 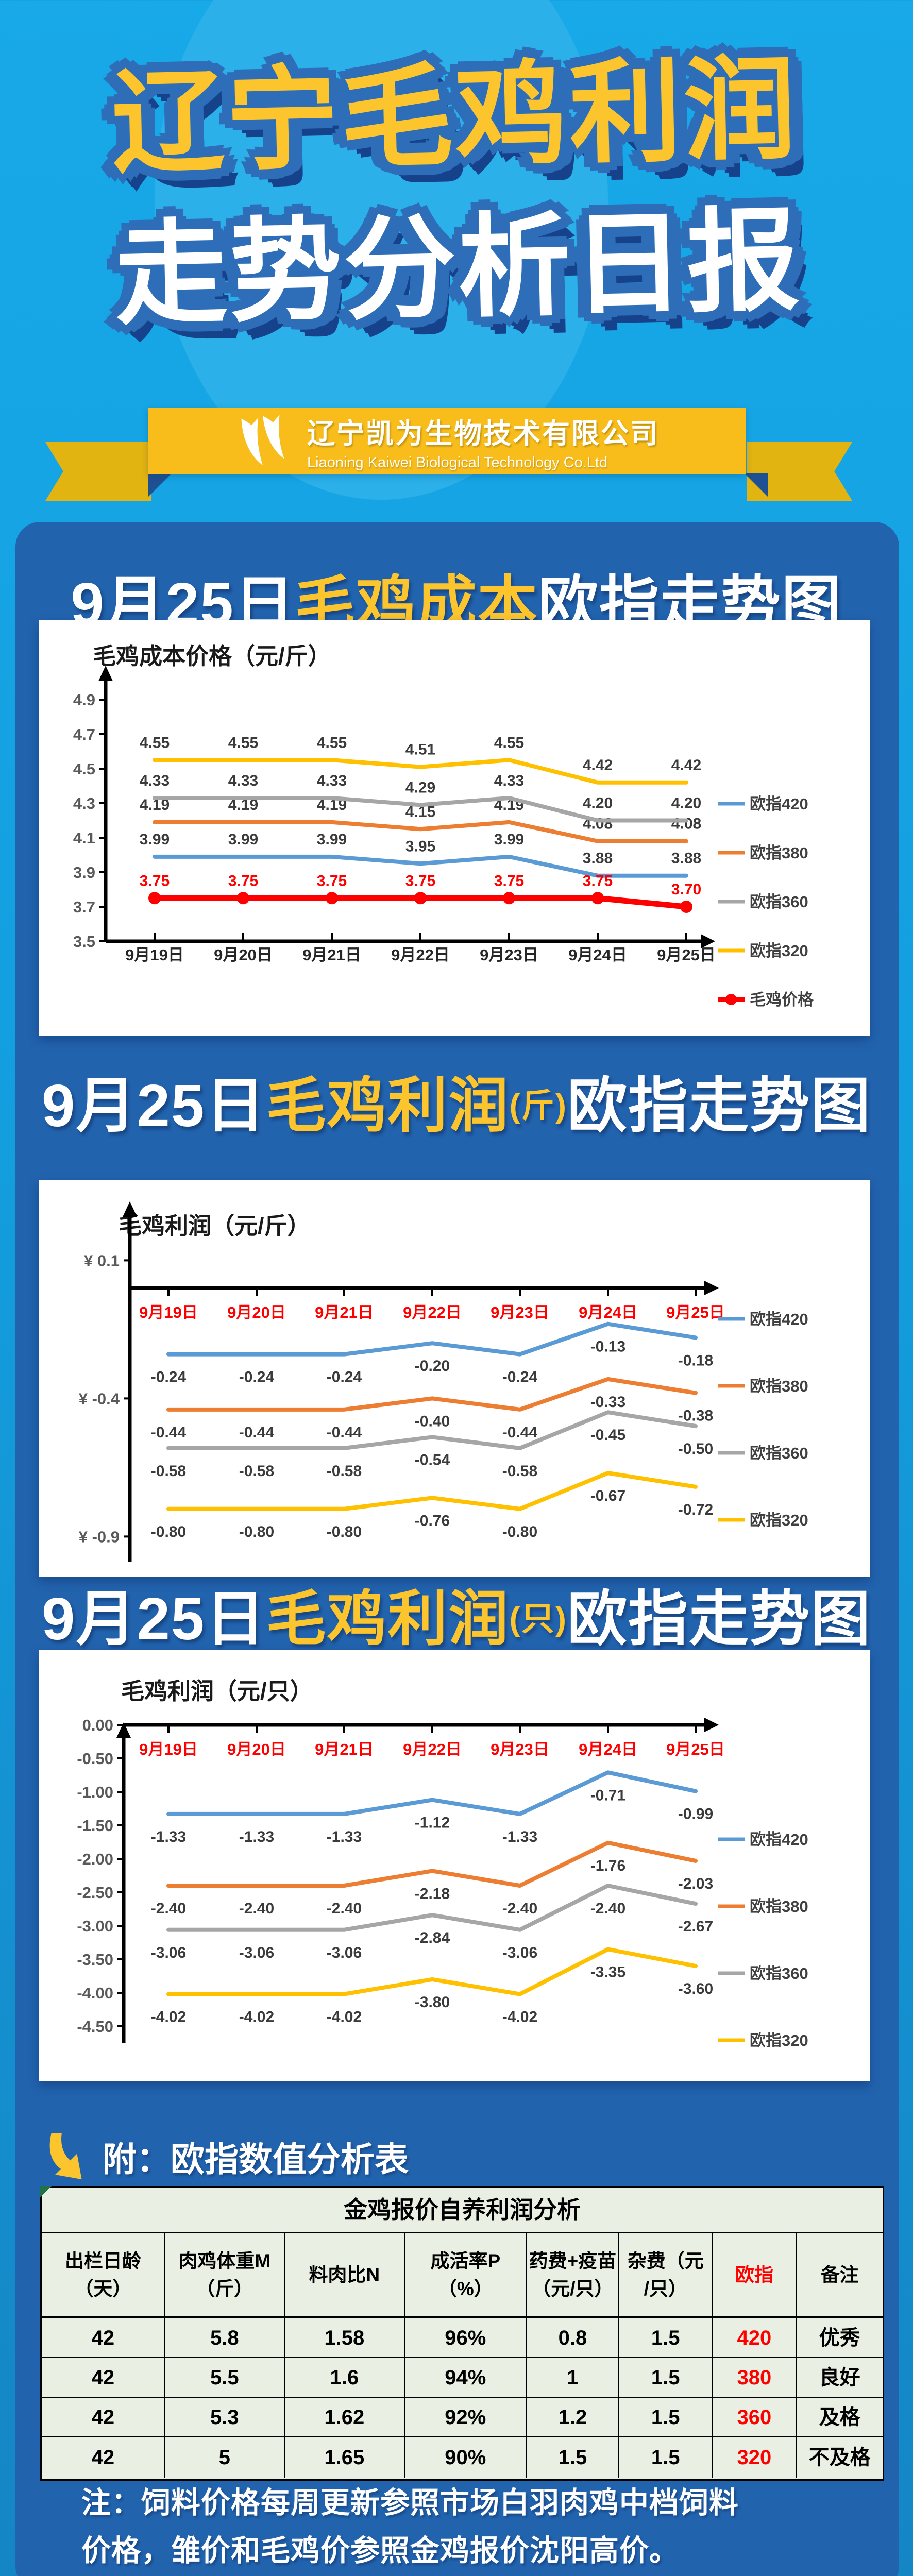 I want to click on svg-text: -0.13, so click(x=607, y=1346).